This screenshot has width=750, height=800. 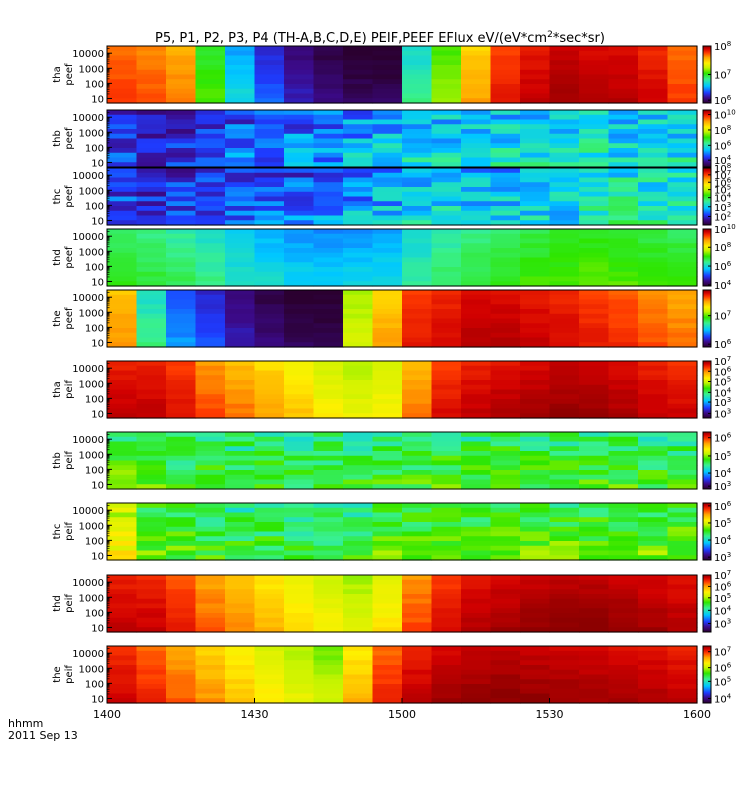 What do you see at coordinates (69, 138) in the screenshot?
I see `product-label: peef` at bounding box center [69, 138].